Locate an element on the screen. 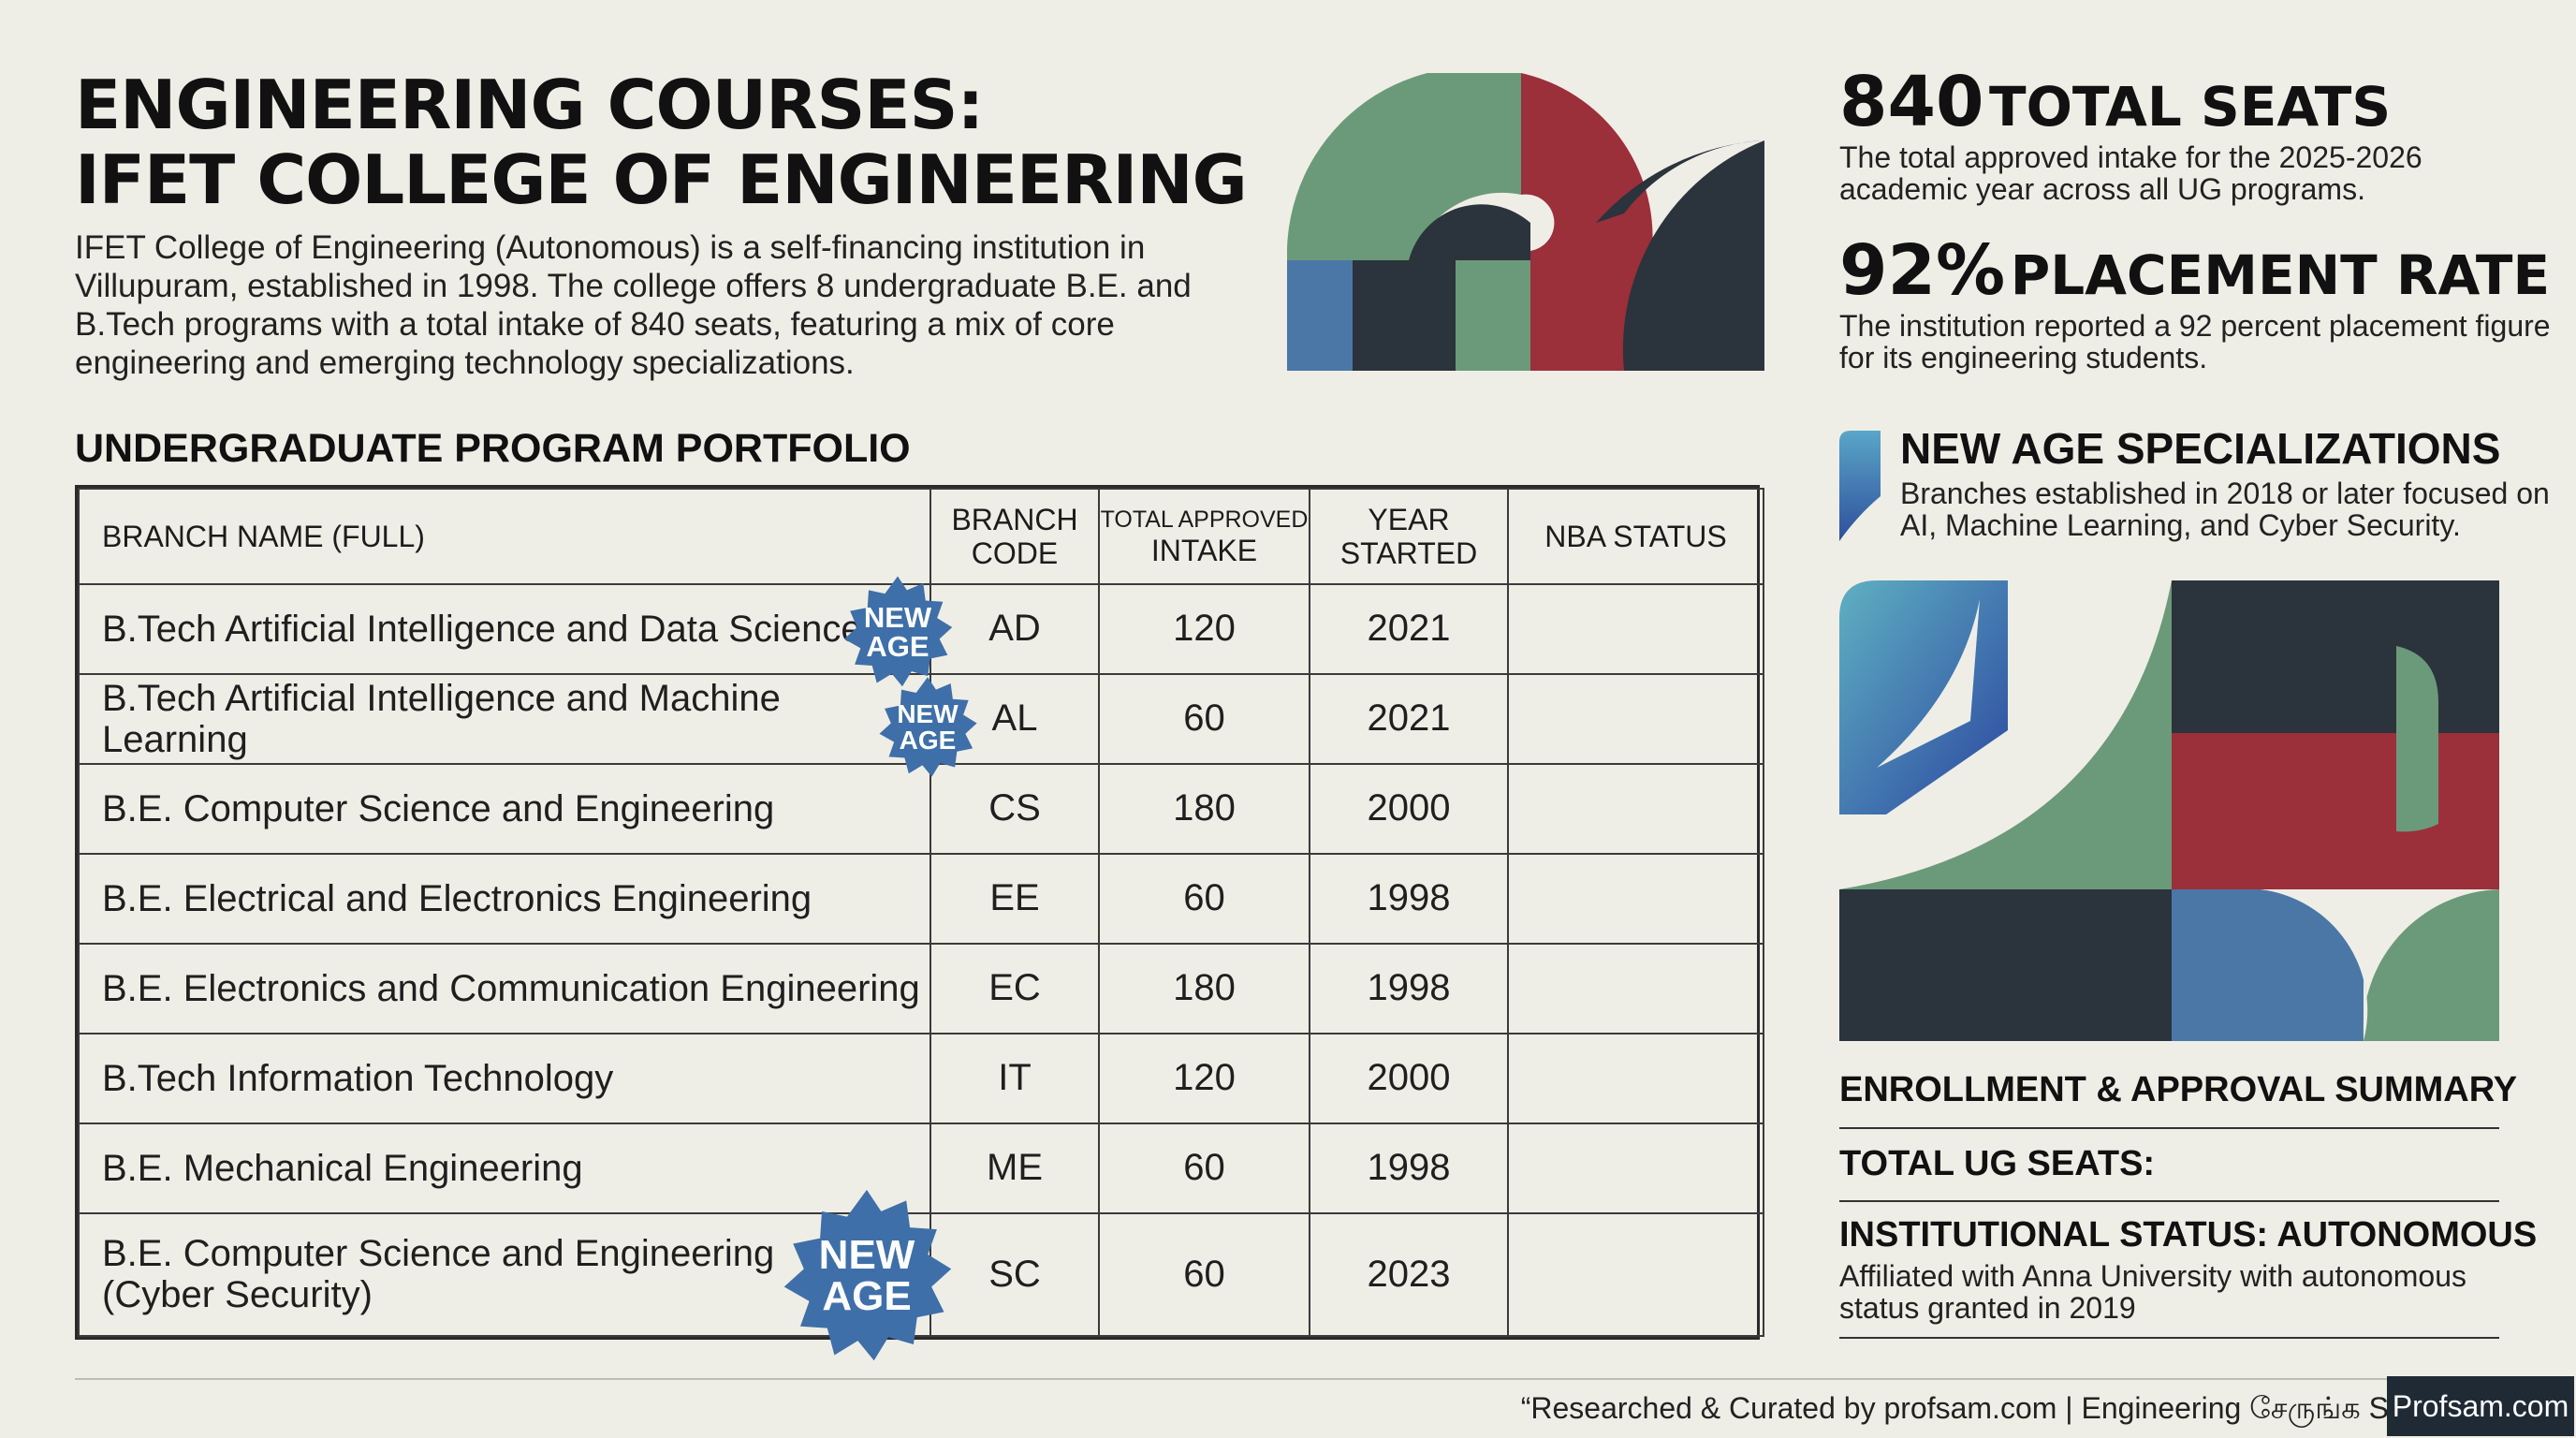  col-header-branch-code-line2: CODE is located at coordinates (1015, 553).